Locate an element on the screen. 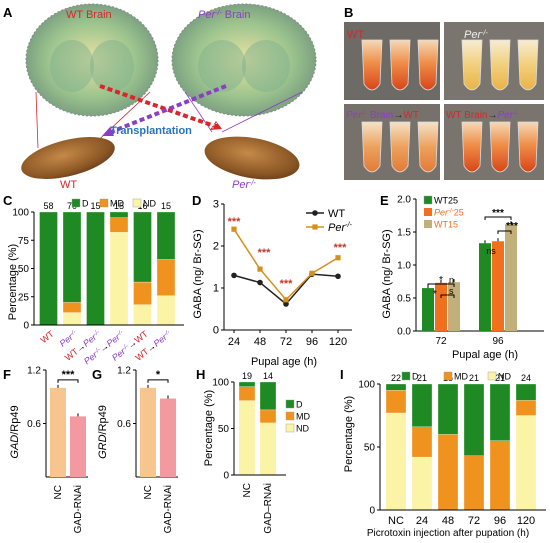 Image resolution: width=550 pixels, height=543 pixels. panel-letter: C is located at coordinates (8, 200).